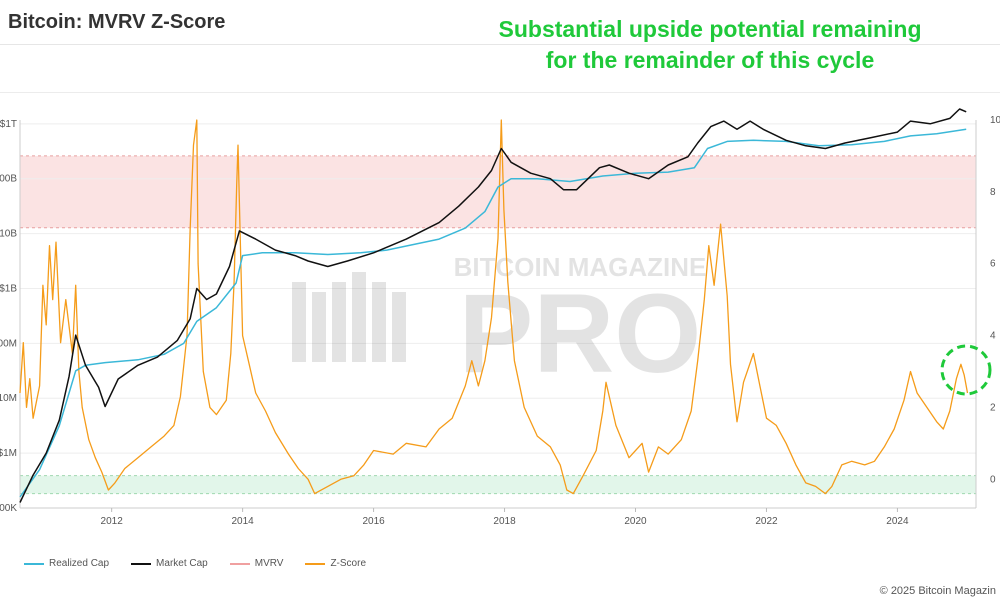 Image resolution: width=1000 pixels, height=600 pixels. What do you see at coordinates (269, 563) in the screenshot?
I see `legend-label: MVRV` at bounding box center [269, 563].